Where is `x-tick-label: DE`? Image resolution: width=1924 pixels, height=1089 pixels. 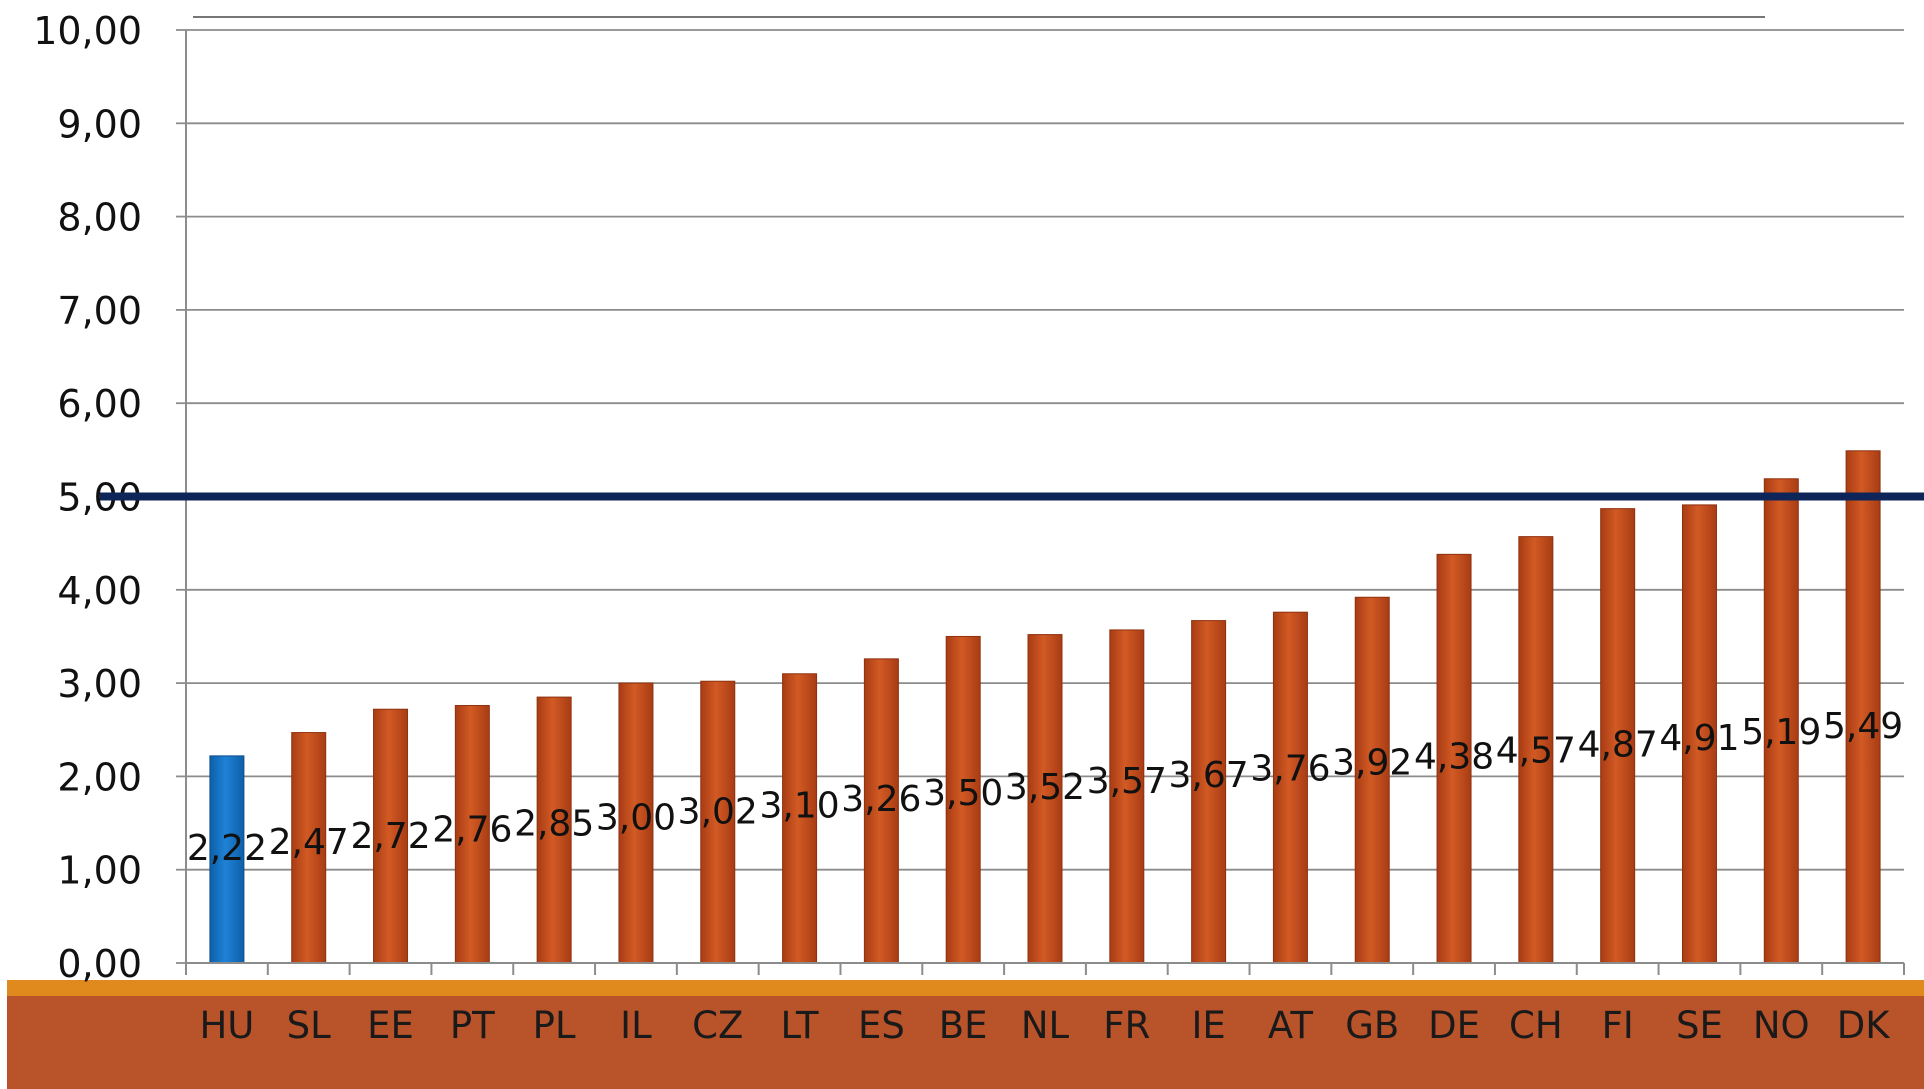
x-tick-label: DE is located at coordinates (1454, 1025).